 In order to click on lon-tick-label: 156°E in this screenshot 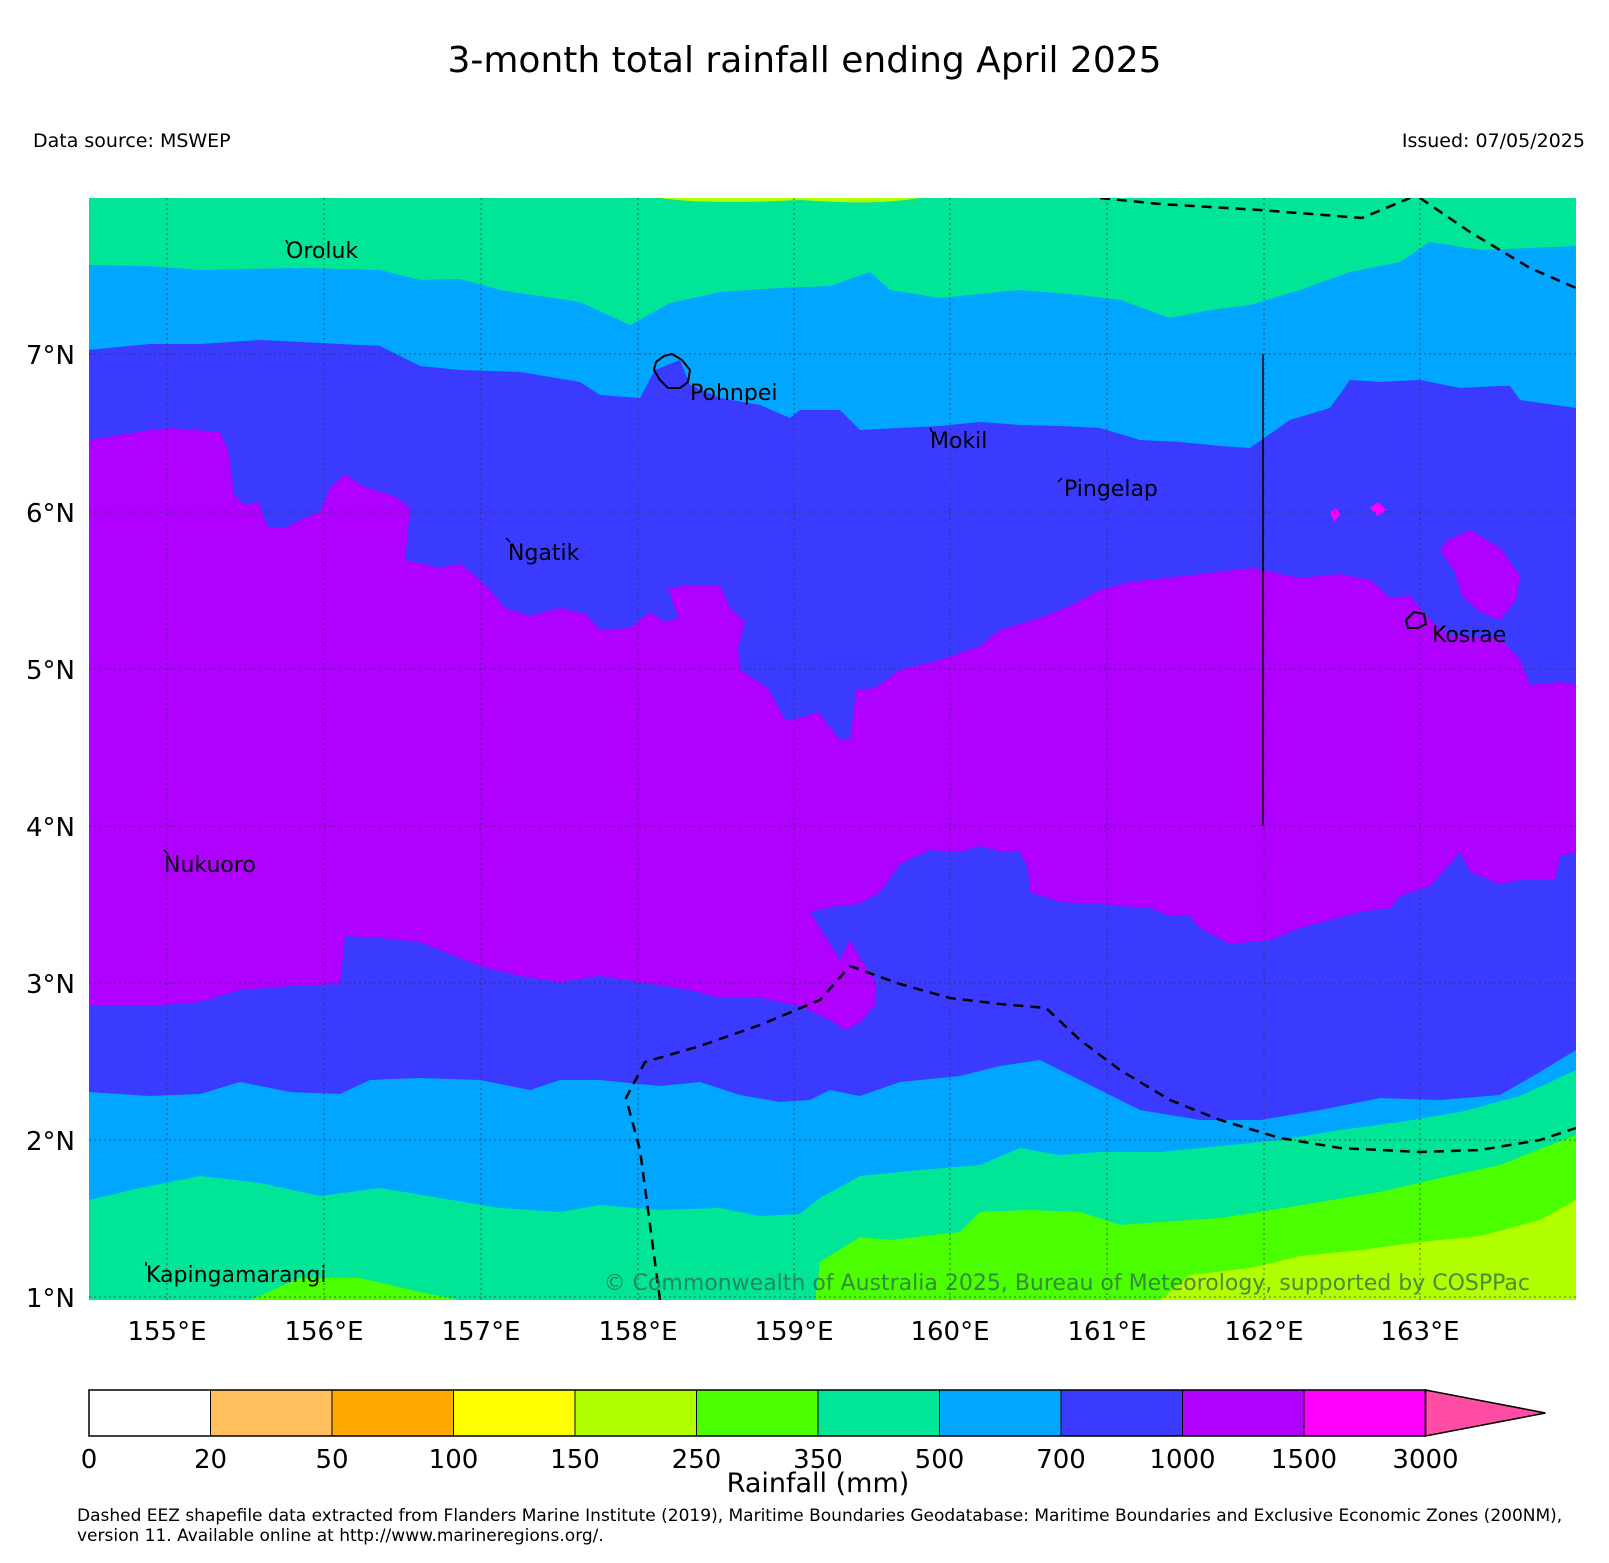, I will do `click(323, 1332)`.